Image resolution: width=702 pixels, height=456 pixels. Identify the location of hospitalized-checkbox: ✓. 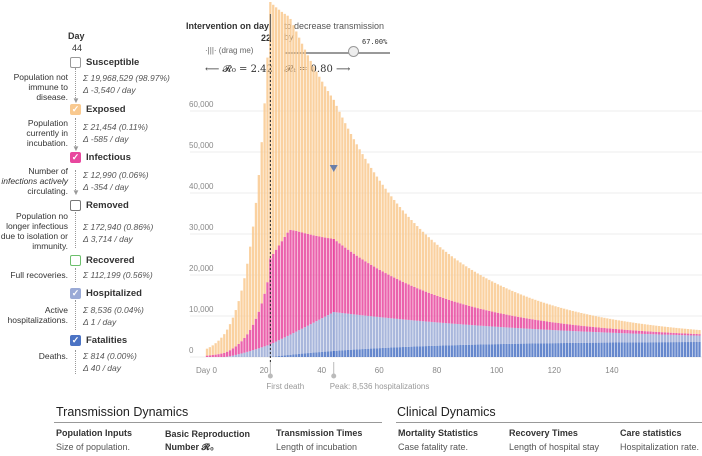
(75, 293).